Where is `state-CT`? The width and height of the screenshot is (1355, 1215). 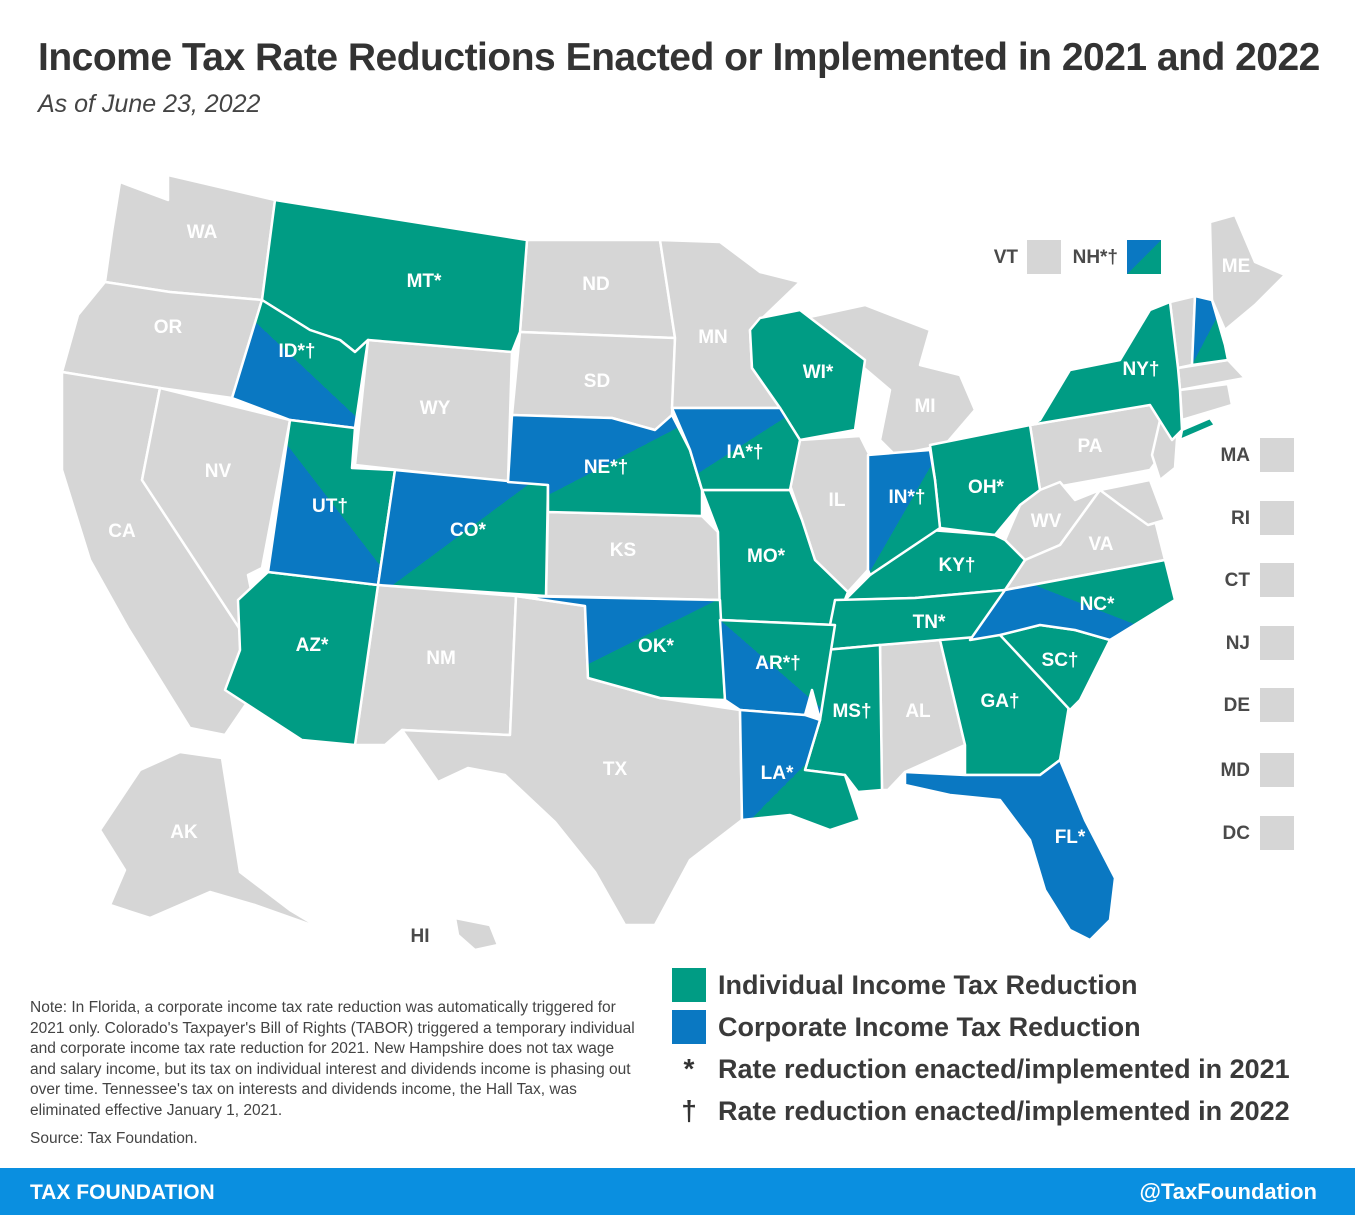 state-CT is located at coordinates (1206, 402).